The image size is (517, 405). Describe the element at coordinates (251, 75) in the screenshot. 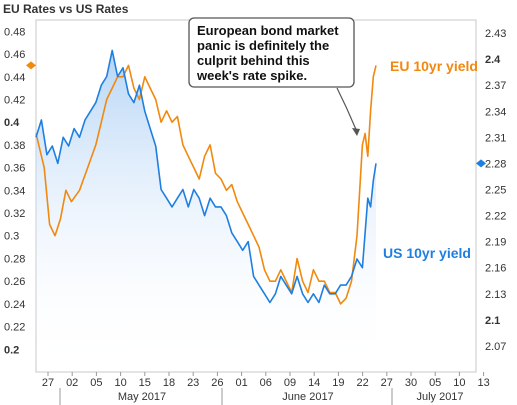

I see `callout-line: week's rate spike.` at that location.